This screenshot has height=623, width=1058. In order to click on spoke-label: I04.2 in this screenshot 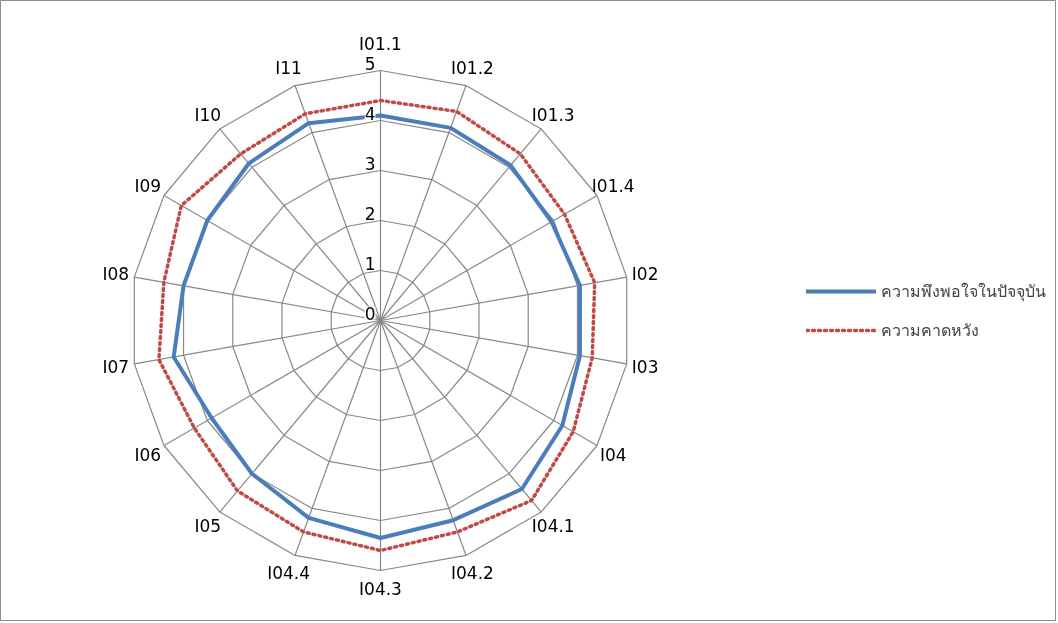, I will do `click(472, 573)`.